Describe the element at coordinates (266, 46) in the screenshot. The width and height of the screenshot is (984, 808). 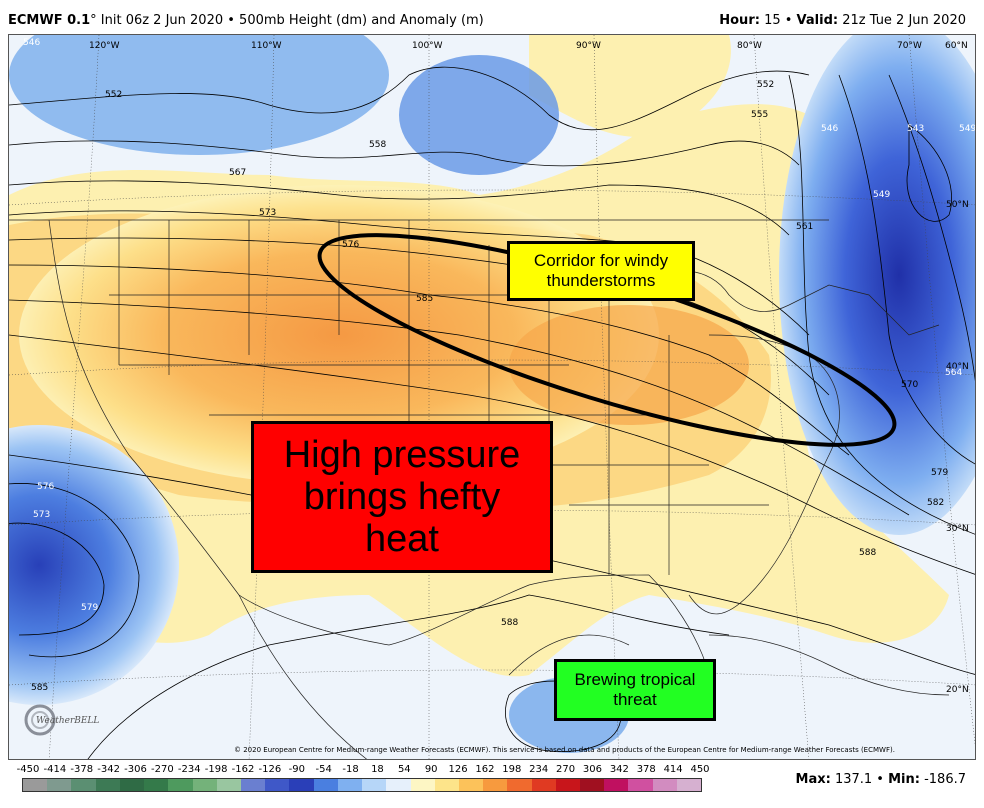
I see `lon-label: 110°W` at that location.